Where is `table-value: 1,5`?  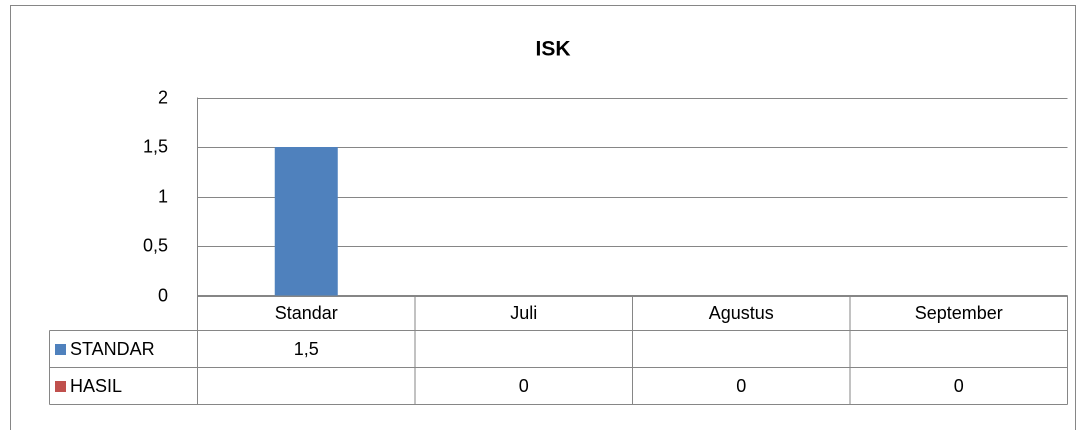 table-value: 1,5 is located at coordinates (306, 349).